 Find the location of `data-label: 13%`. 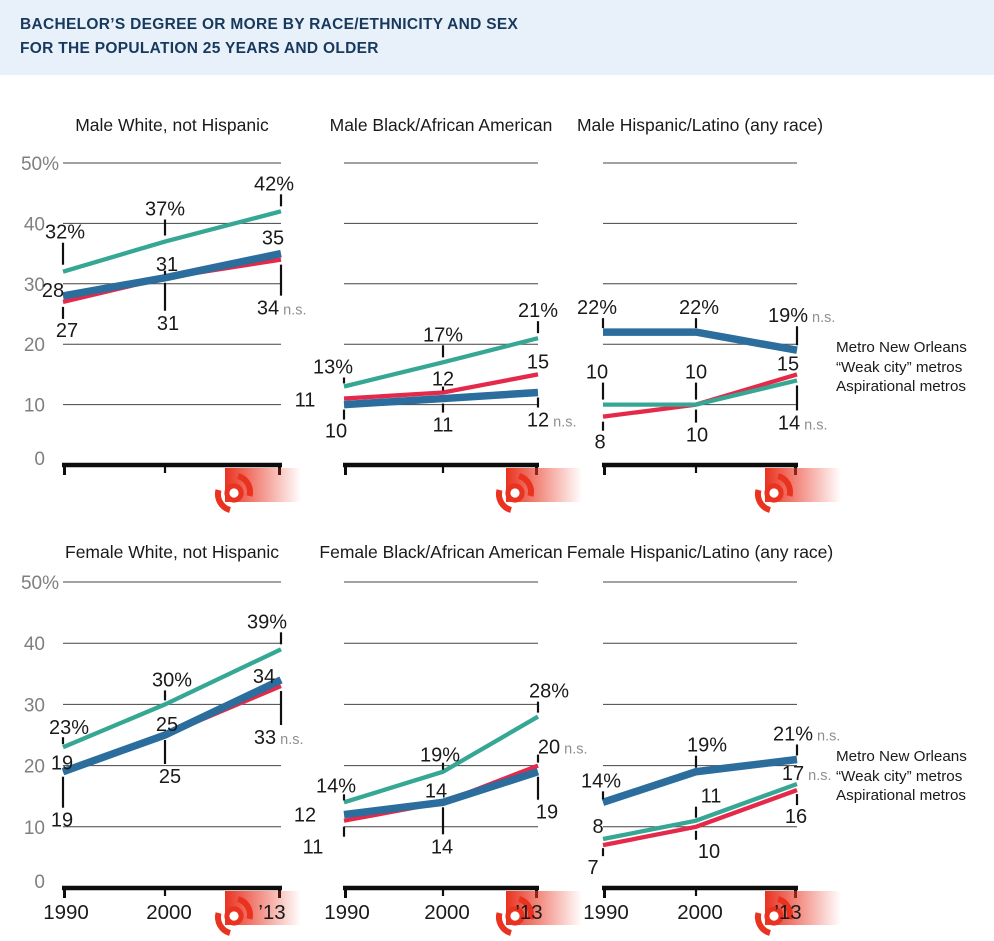

data-label: 13% is located at coordinates (333, 367).